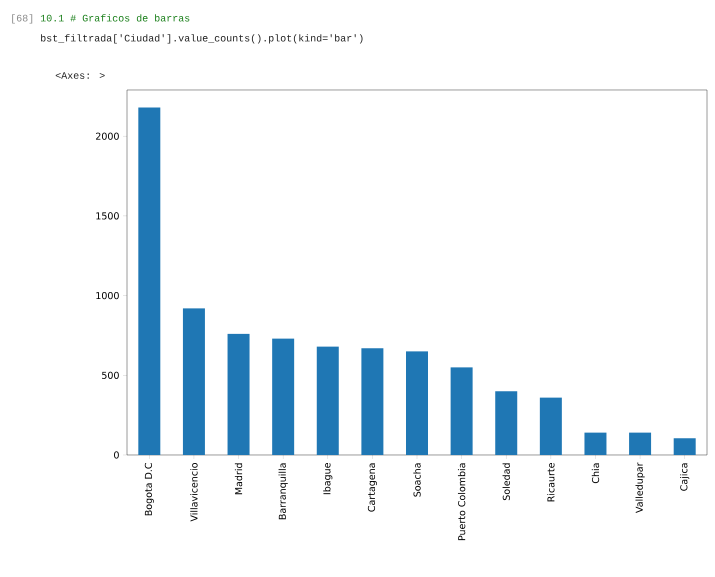  Describe the element at coordinates (327, 478) in the screenshot. I see `x-tick-label: Ibague` at that location.